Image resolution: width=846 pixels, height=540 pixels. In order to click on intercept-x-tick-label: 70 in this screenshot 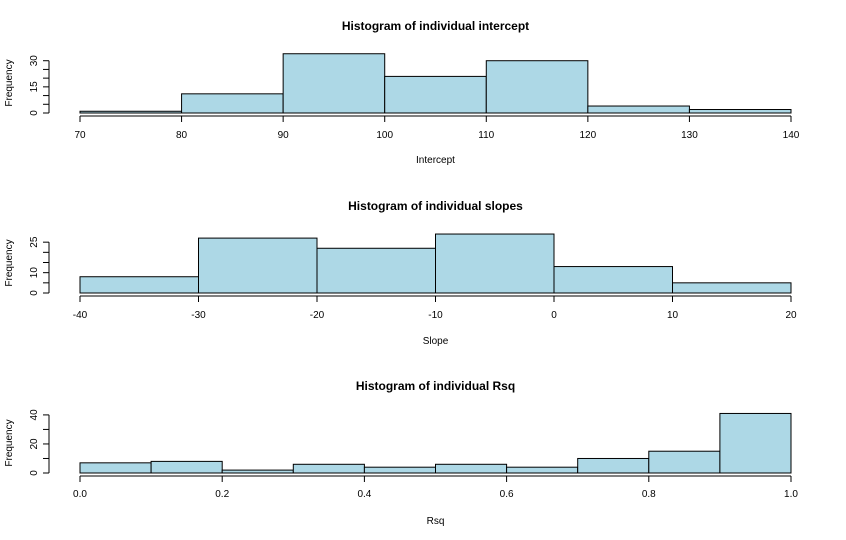, I will do `click(80, 135)`.